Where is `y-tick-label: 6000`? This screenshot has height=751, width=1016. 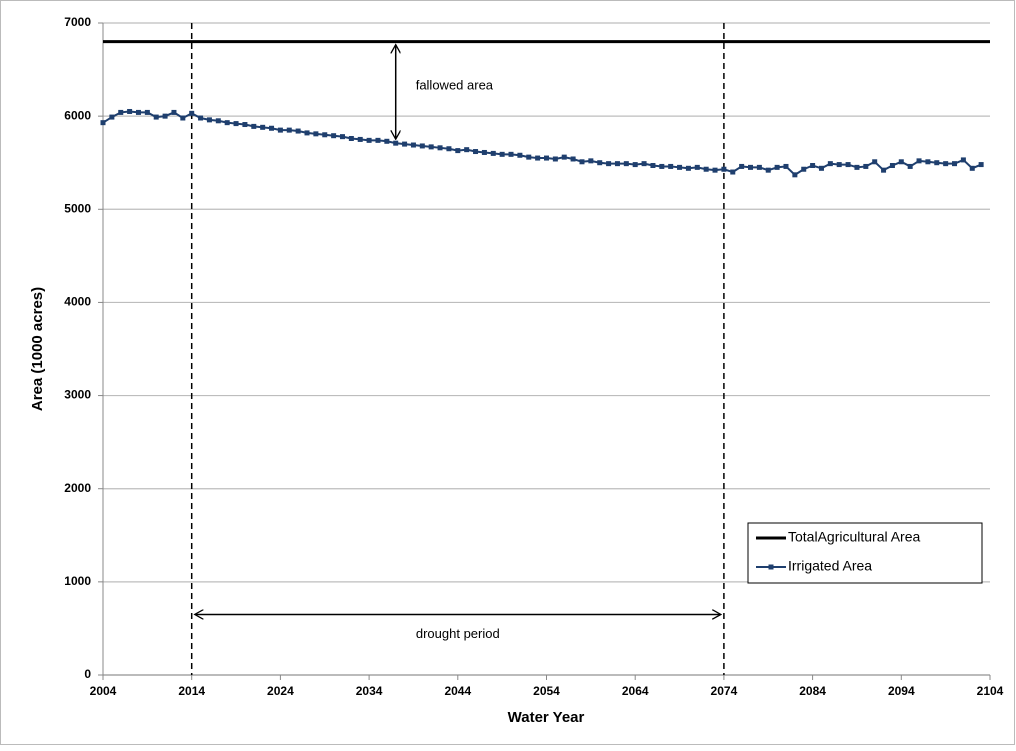 y-tick-label: 6000 is located at coordinates (77, 115).